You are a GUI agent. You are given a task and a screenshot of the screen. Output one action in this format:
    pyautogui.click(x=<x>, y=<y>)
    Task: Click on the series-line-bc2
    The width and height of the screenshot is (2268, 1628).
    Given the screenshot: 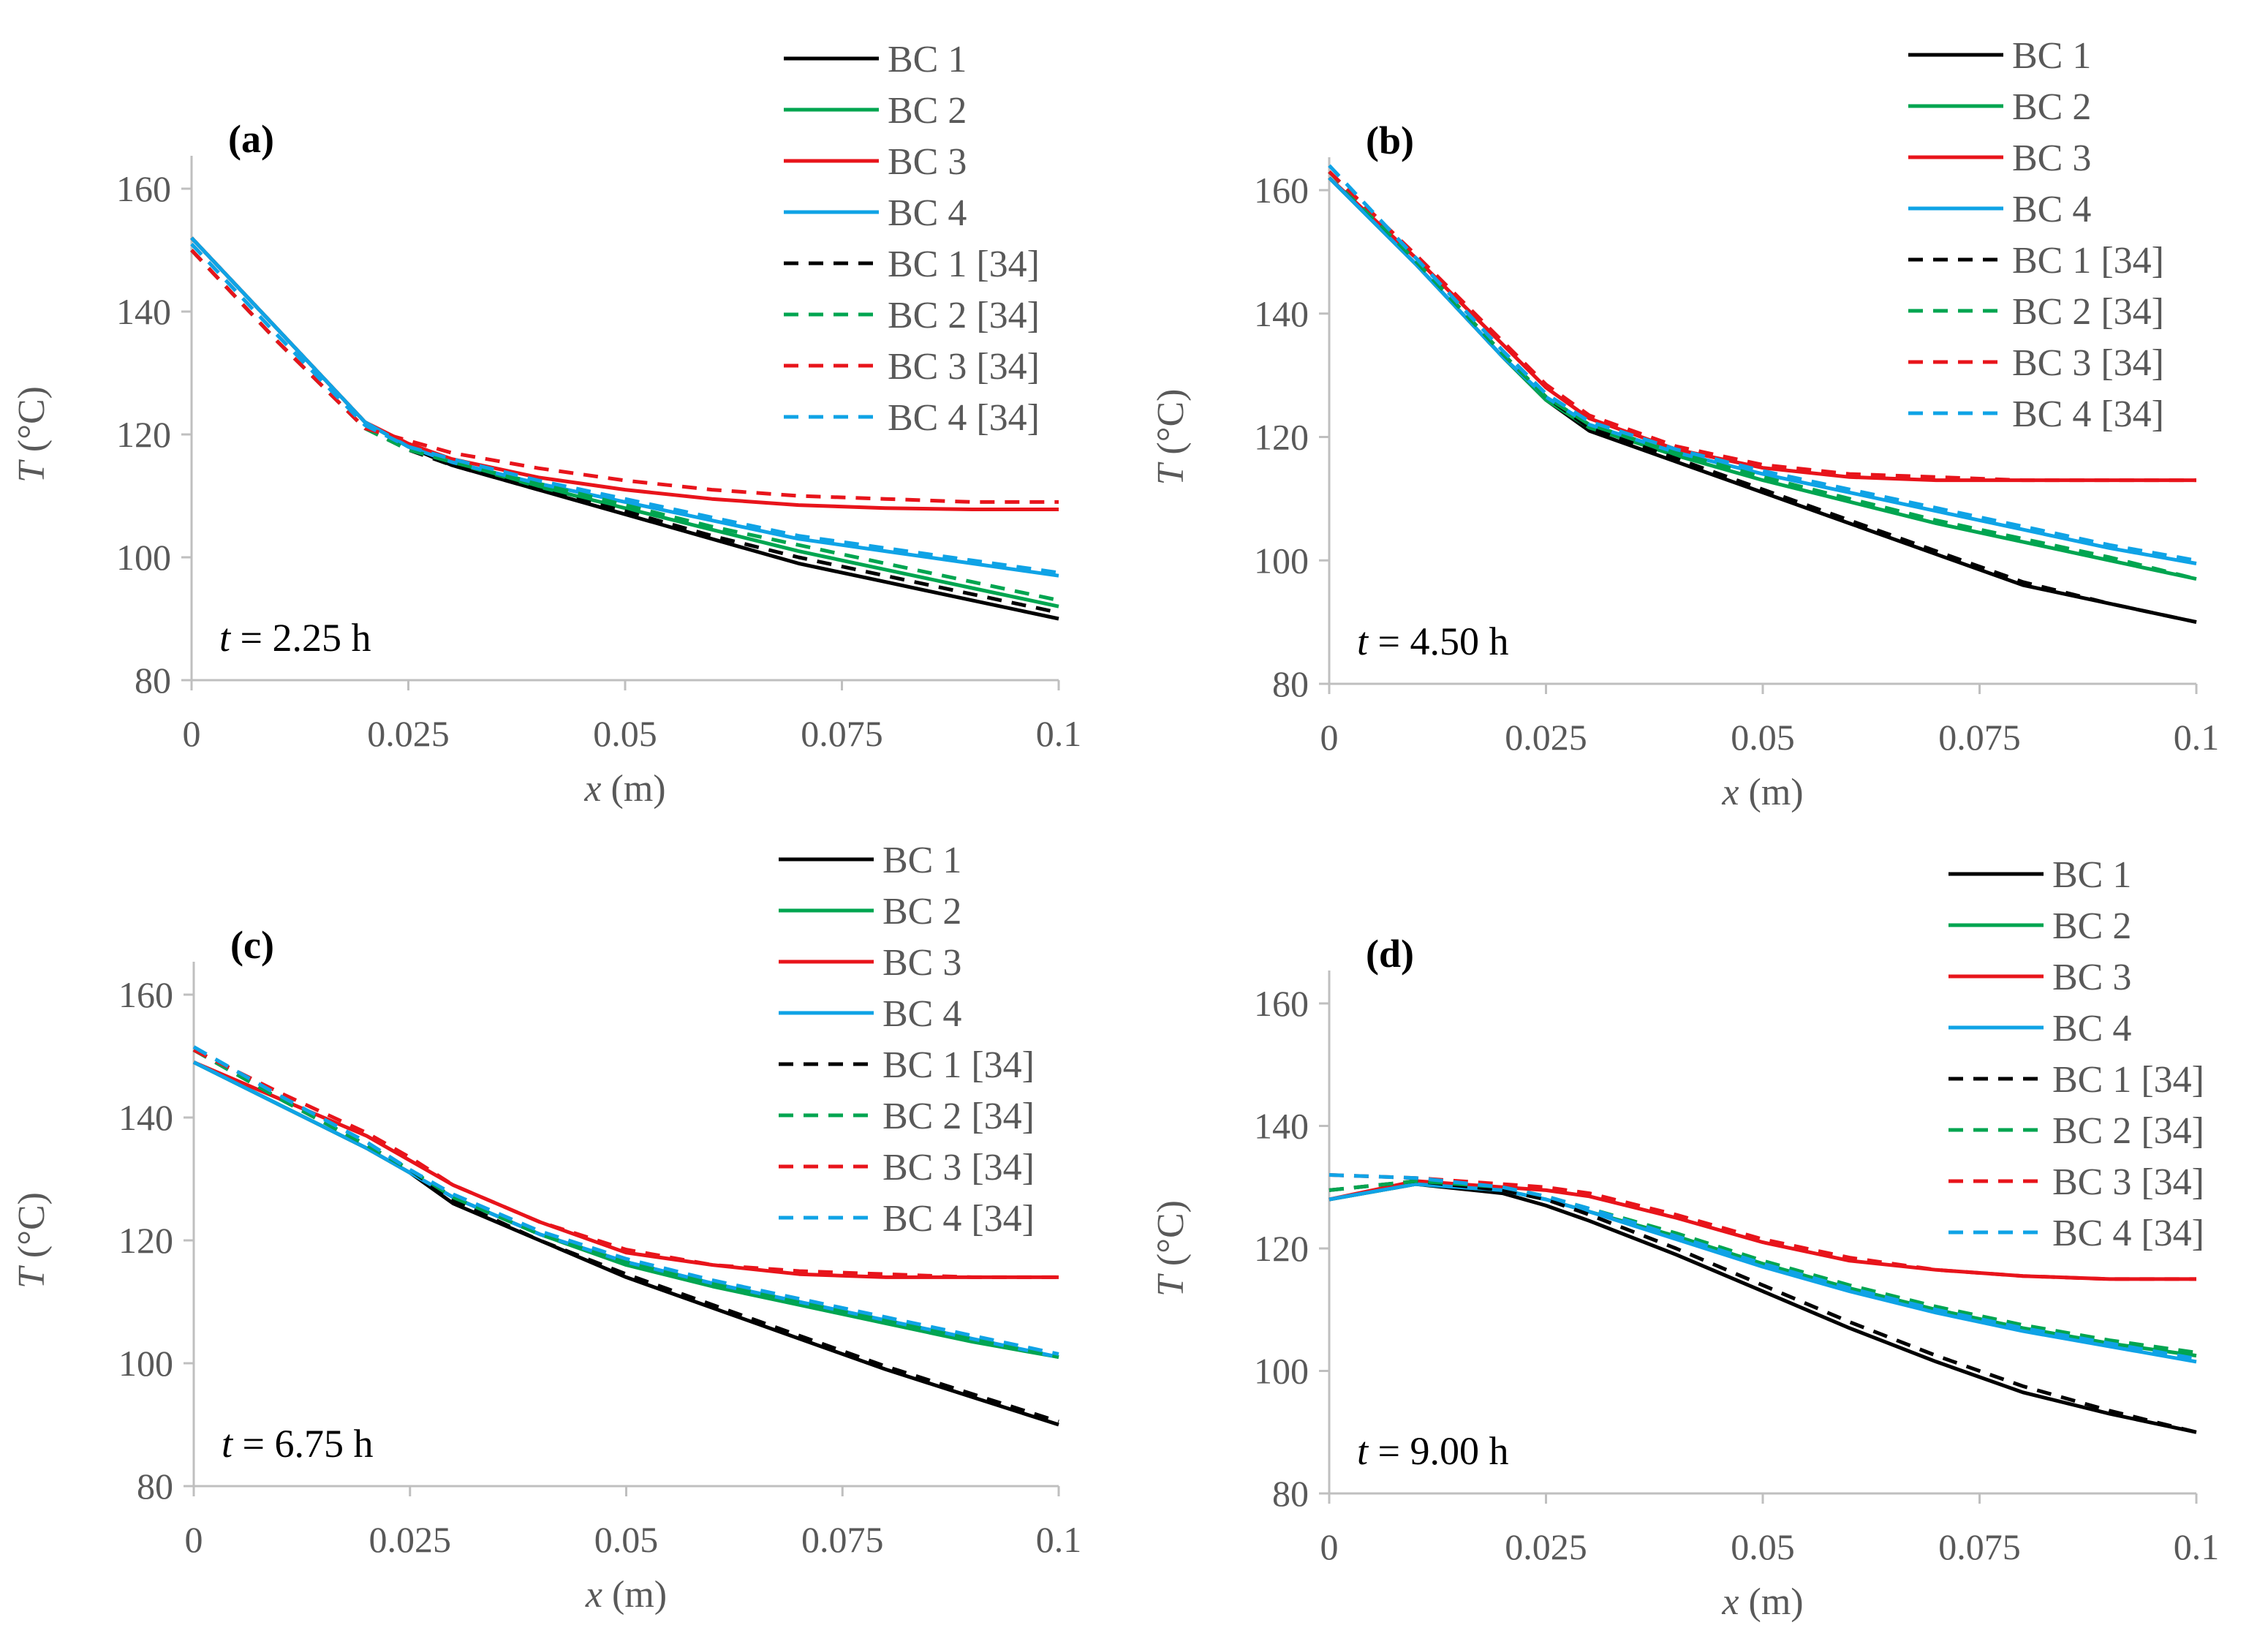 What is the action you would take?
    pyautogui.click(x=1762, y=1270)
    